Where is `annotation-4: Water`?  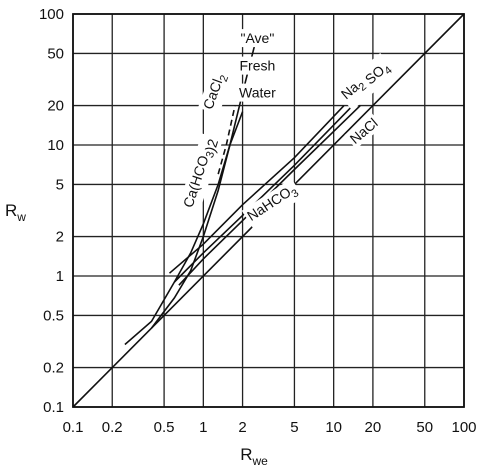
annotation-4: Water is located at coordinates (257, 92).